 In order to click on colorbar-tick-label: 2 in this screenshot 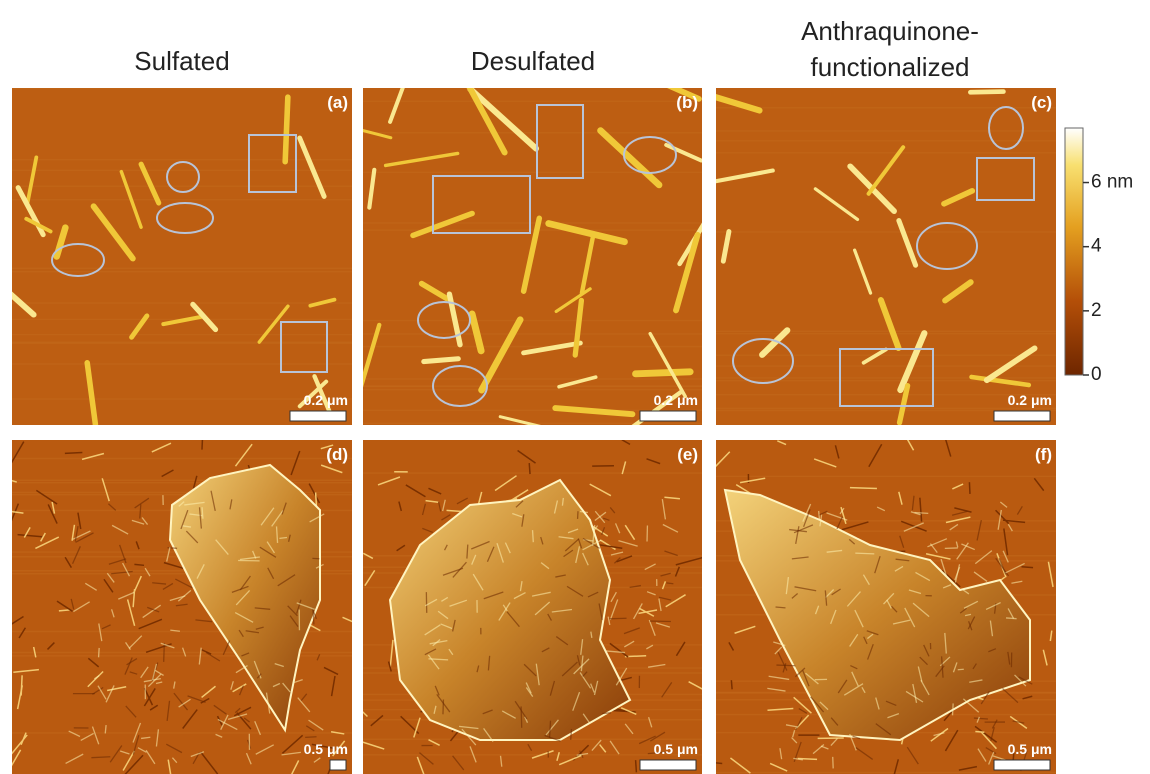, I will do `click(1096, 310)`.